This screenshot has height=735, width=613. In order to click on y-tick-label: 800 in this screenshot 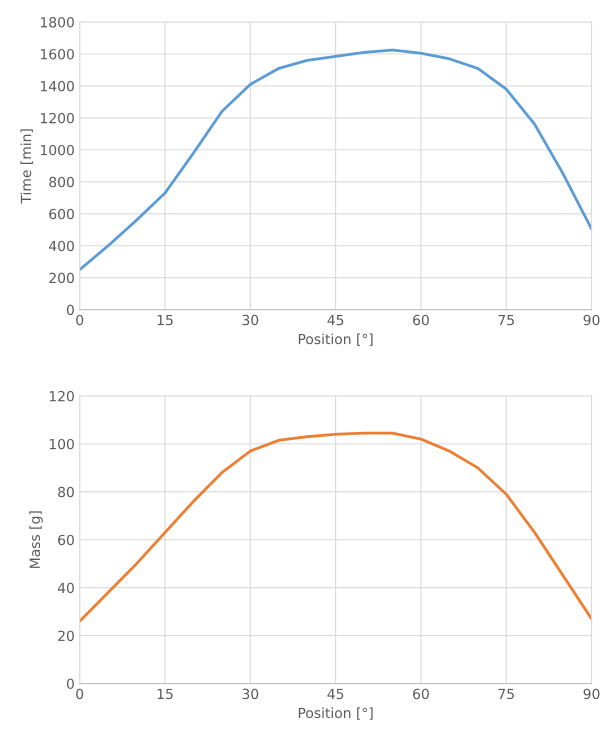, I will do `click(61, 182)`.